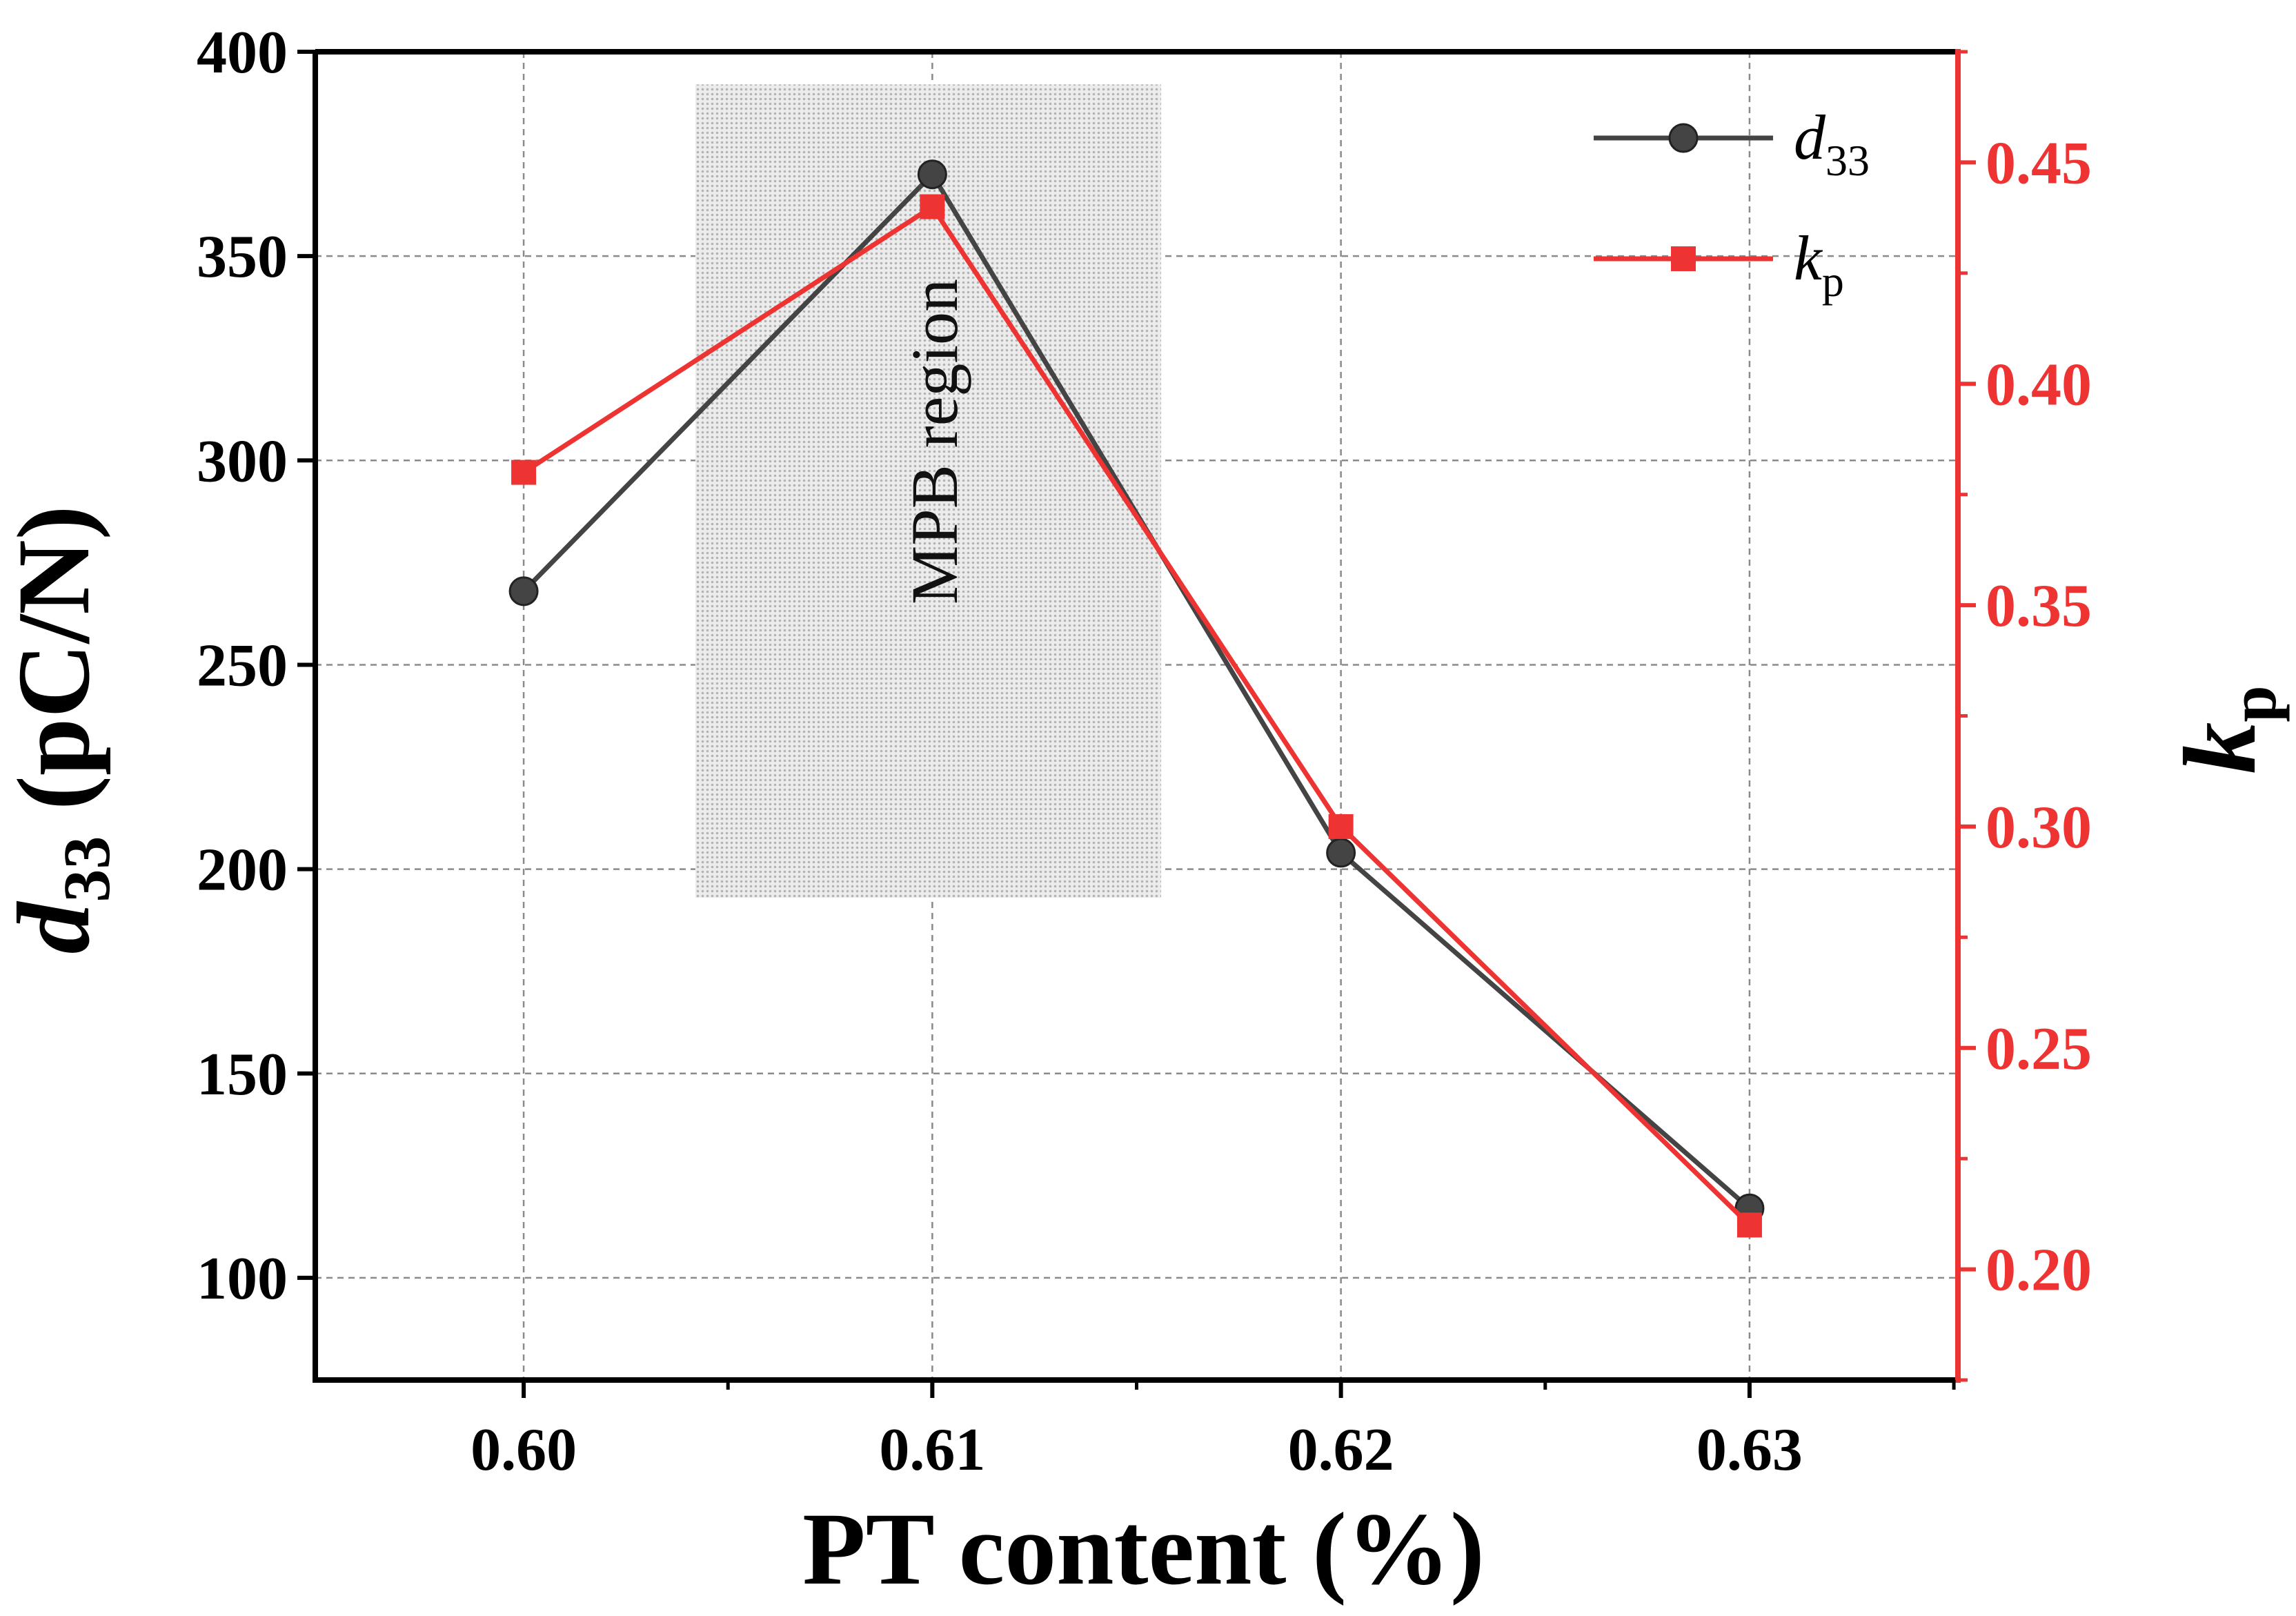 This screenshot has width=2296, height=1616. I want to click on legend-marker-d33, so click(1684, 138).